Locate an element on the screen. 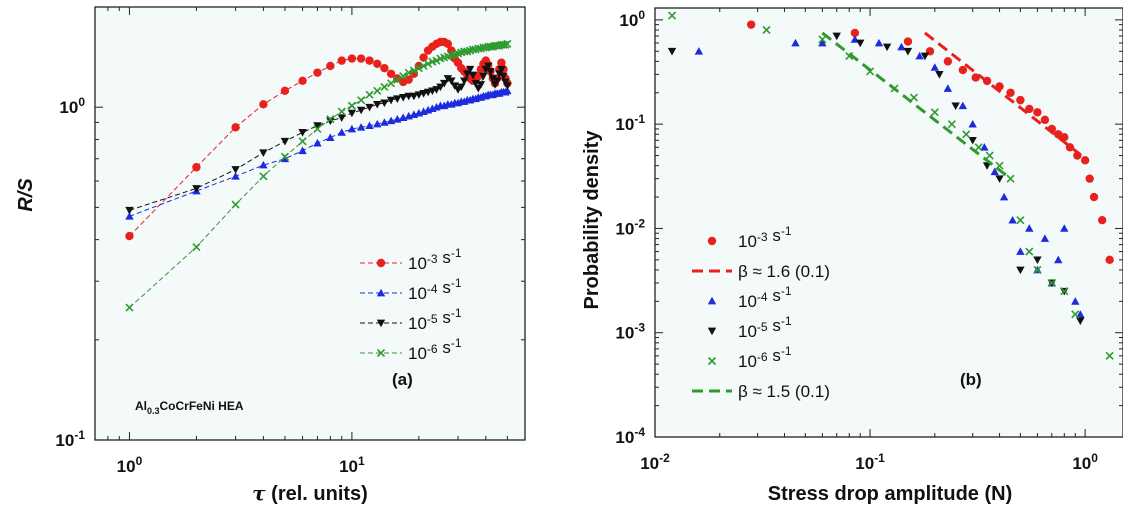 The height and width of the screenshot is (512, 1123). panel-a-legend-label: 10-5 s-1 is located at coordinates (435, 319).